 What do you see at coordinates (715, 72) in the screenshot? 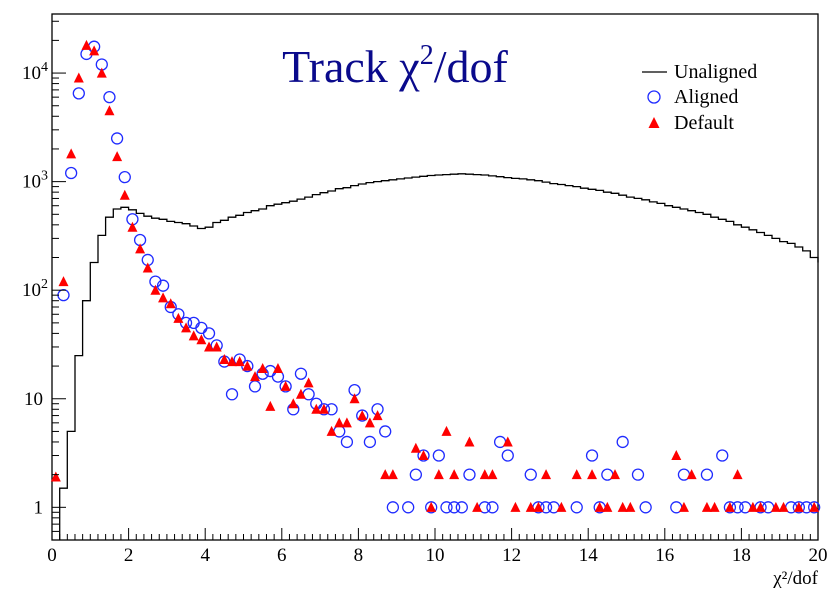
I see `legend-label: Unaligned` at bounding box center [715, 72].